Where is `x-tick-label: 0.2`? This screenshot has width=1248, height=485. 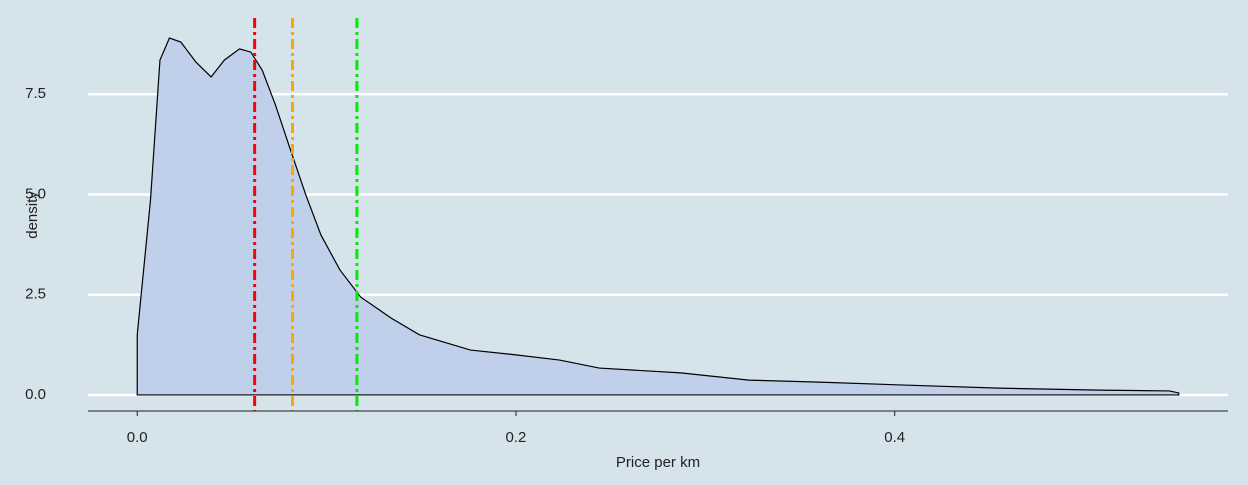
x-tick-label: 0.2 is located at coordinates (516, 437).